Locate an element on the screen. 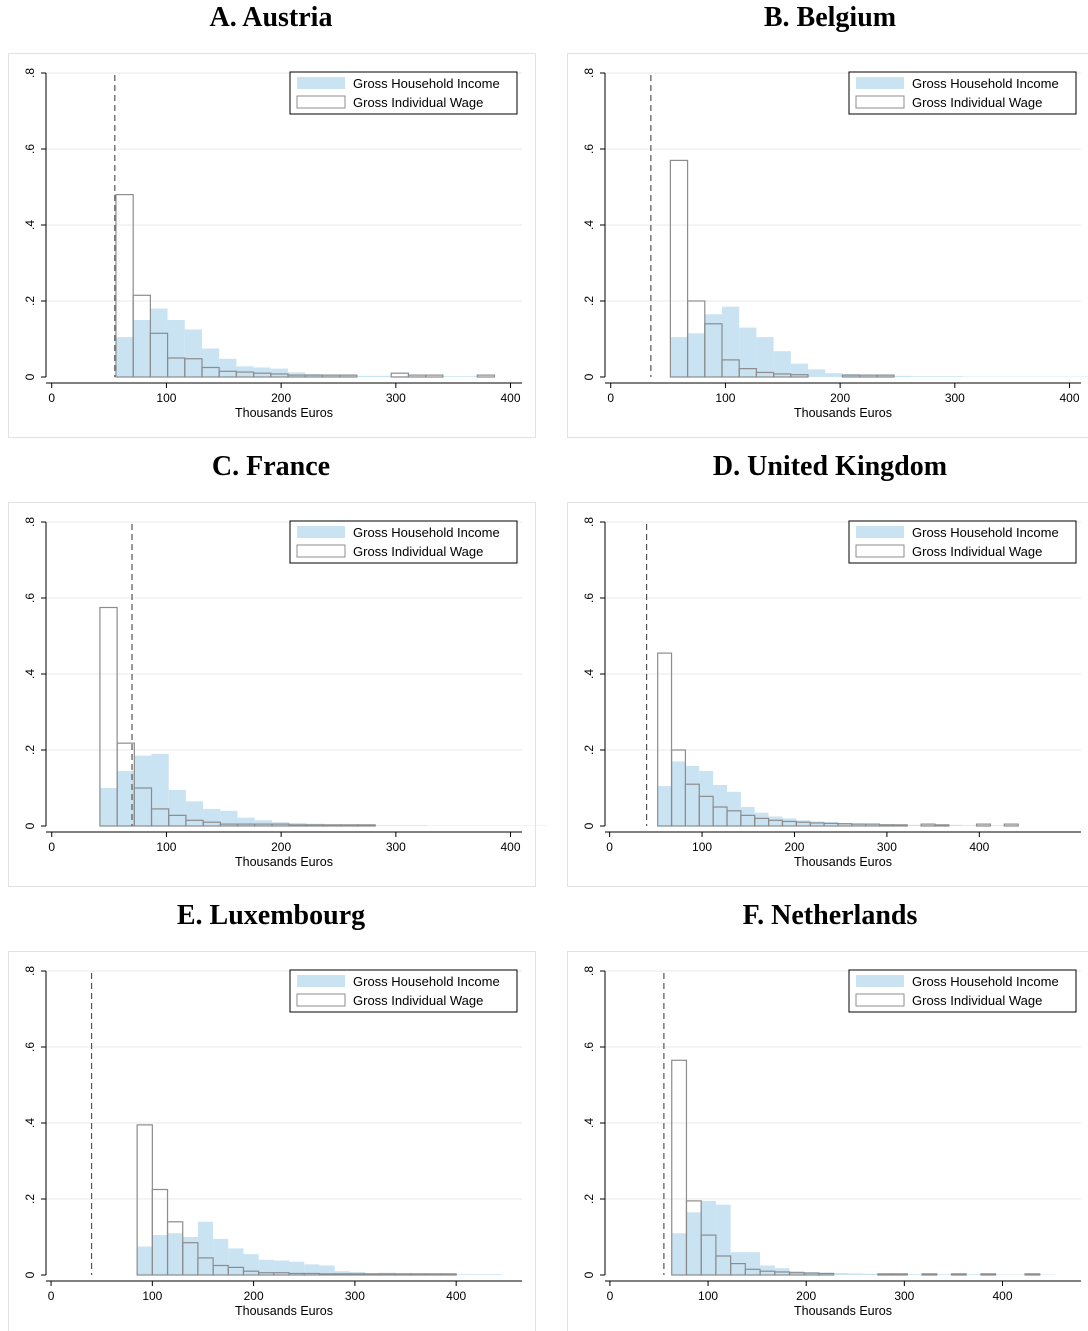  y-tick-label: .8 is located at coordinates (589, 971).